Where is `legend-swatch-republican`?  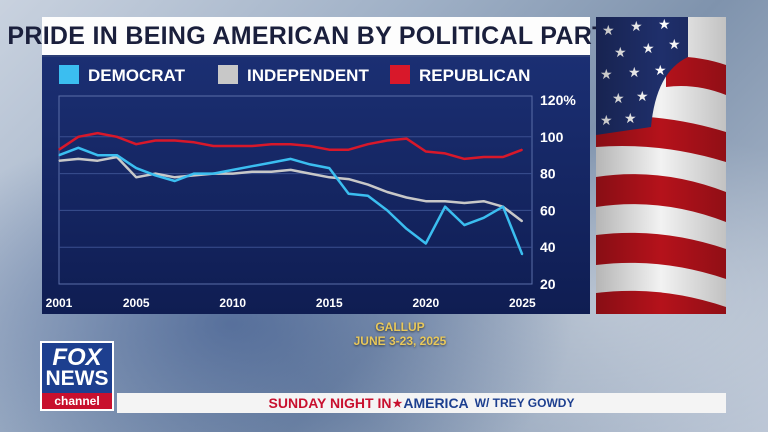
legend-swatch-republican is located at coordinates (400, 74).